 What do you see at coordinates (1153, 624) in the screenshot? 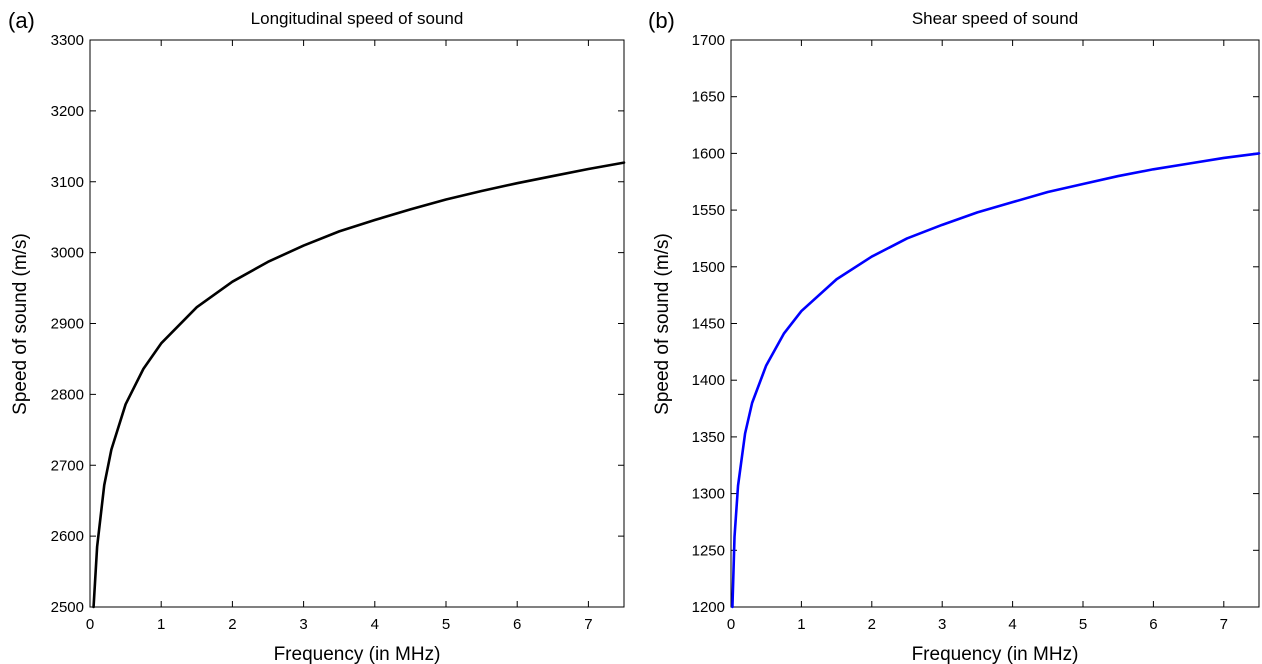
I see `panel-b-x-tick-label: 6` at bounding box center [1153, 624].